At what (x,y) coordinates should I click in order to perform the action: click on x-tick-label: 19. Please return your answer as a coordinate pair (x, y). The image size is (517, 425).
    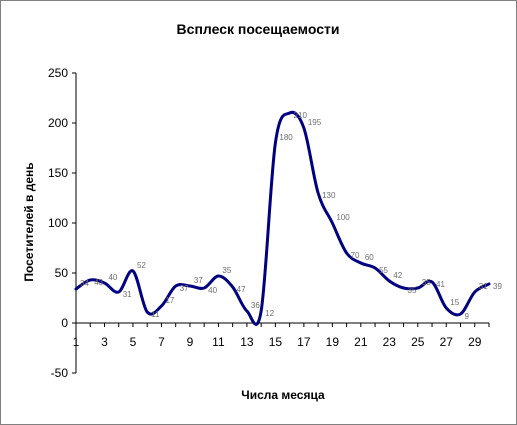
    Looking at the image, I should click on (333, 342).